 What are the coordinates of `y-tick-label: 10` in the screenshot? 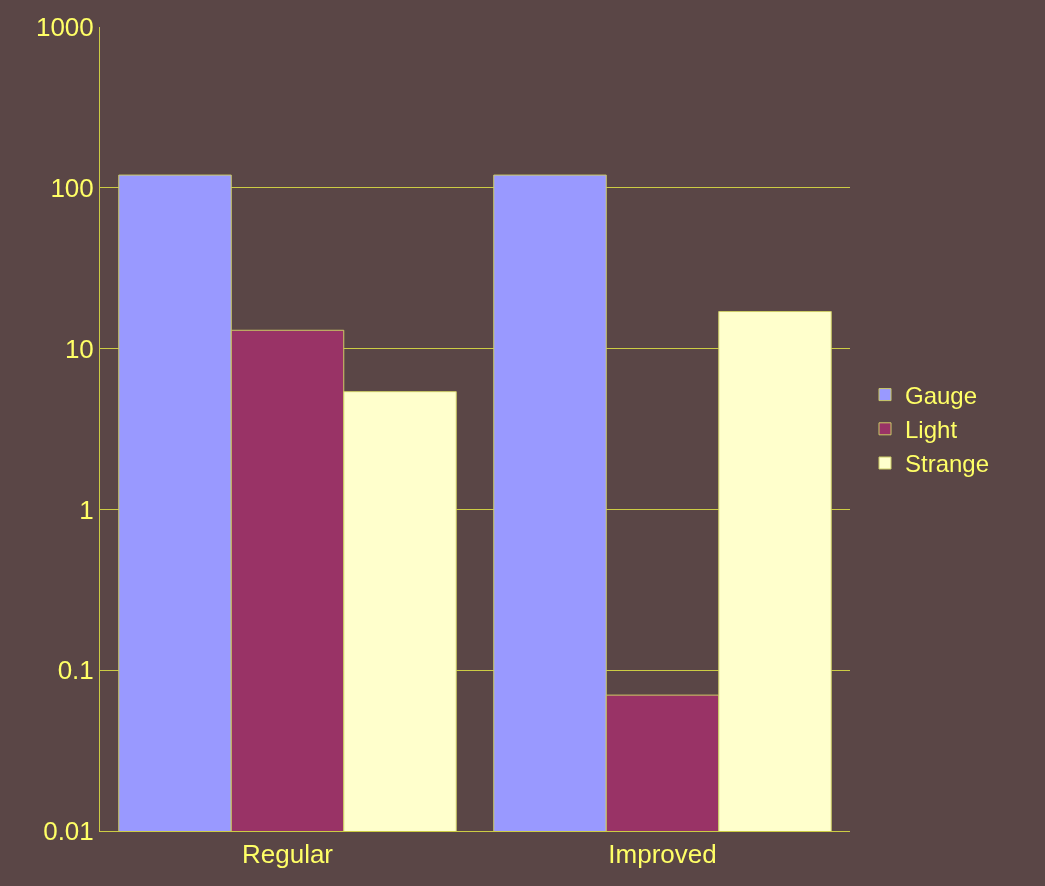 It's located at (79, 348).